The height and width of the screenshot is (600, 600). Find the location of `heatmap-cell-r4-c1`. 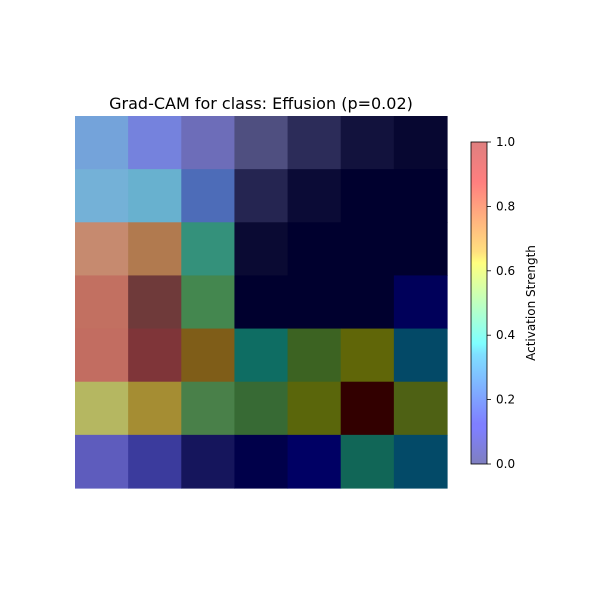

heatmap-cell-r4-c1 is located at coordinates (155, 355).